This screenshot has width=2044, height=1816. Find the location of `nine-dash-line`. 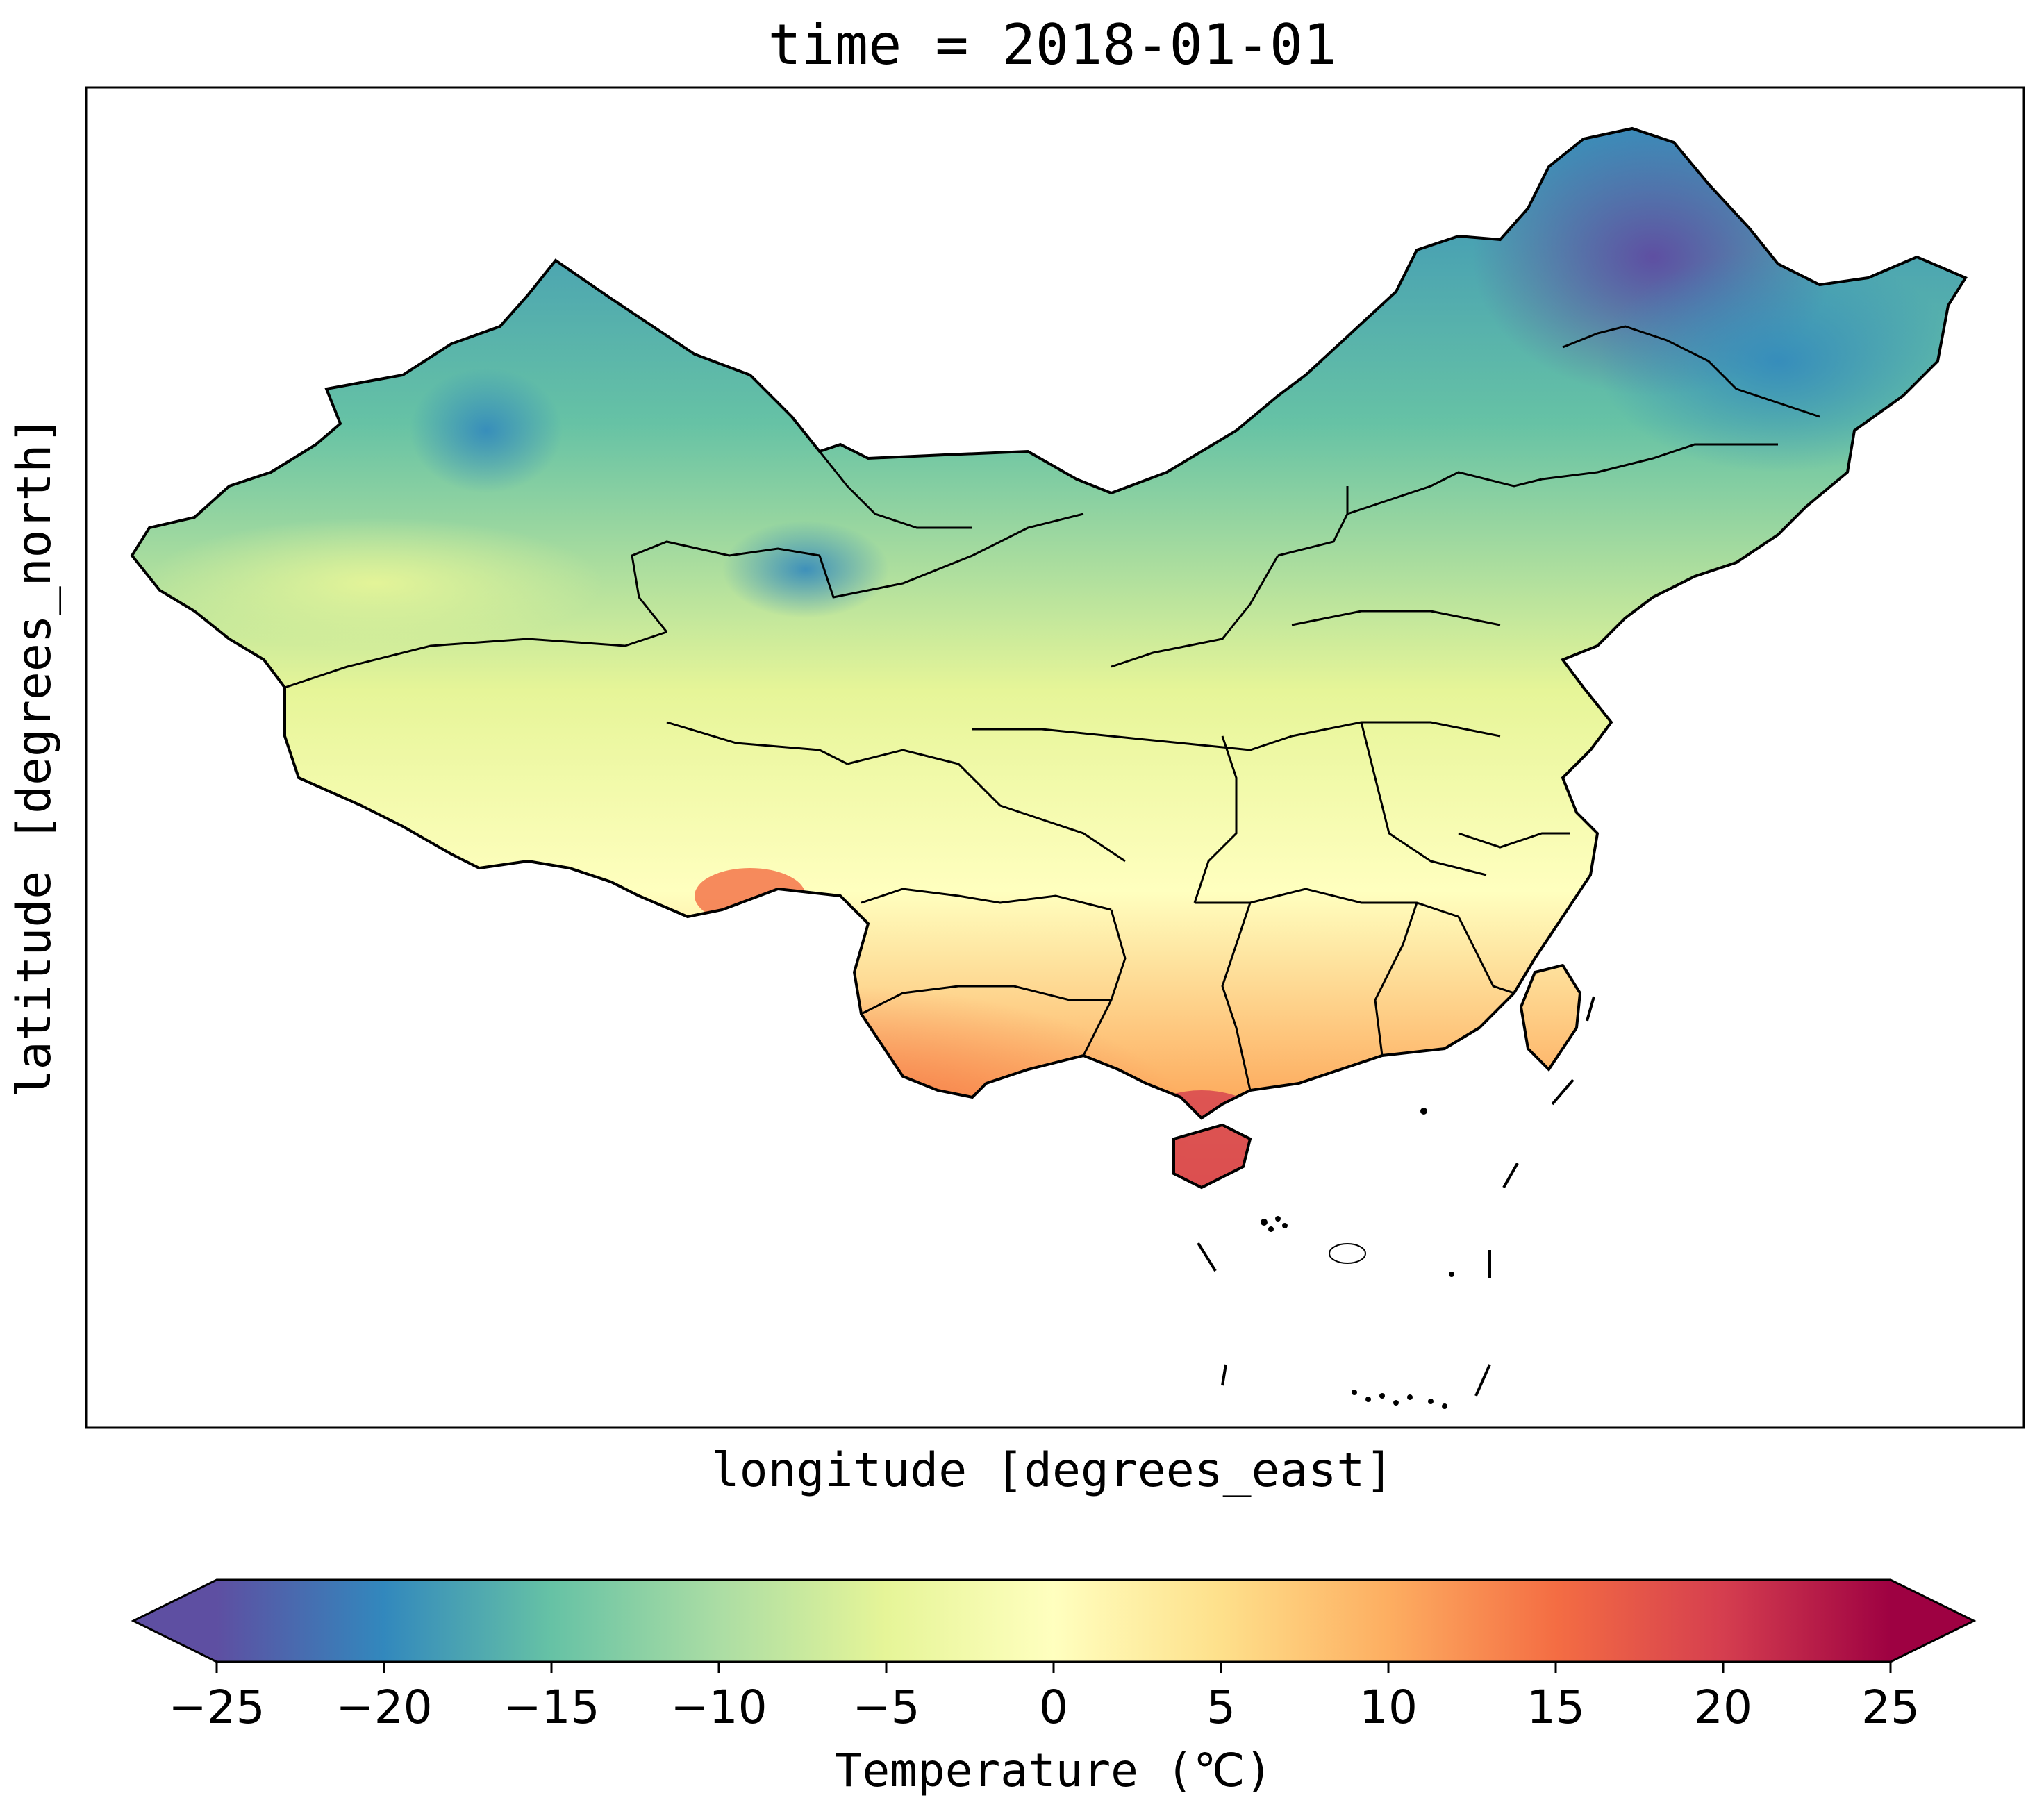

nine-dash-line is located at coordinates (1396, 1196).